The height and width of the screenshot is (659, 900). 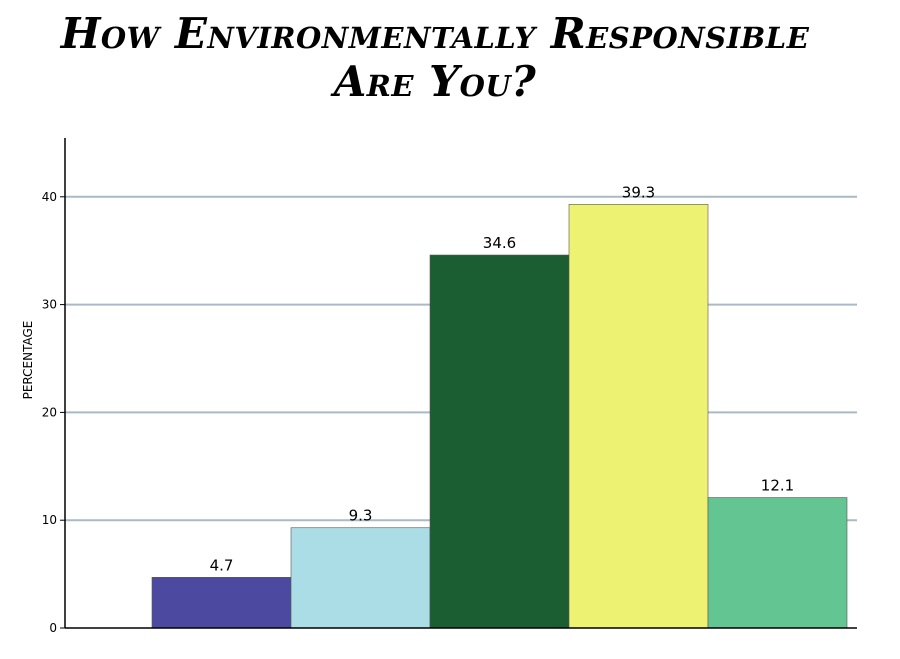 I want to click on data-label: 39.3, so click(x=638, y=192).